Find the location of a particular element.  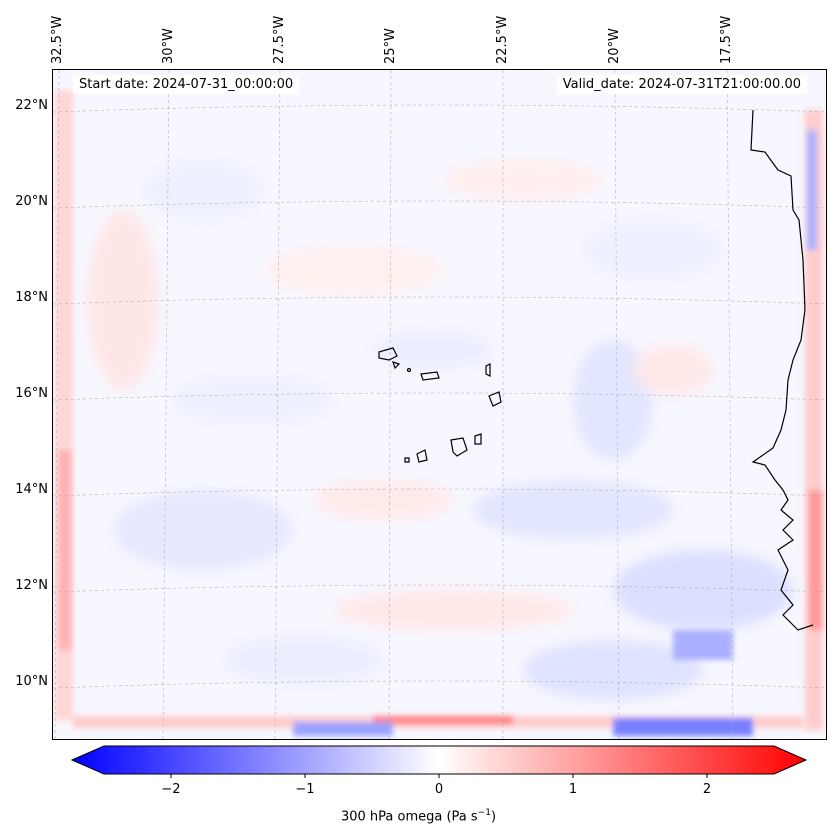

longitude-label: 22.5°W is located at coordinates (502, 39).